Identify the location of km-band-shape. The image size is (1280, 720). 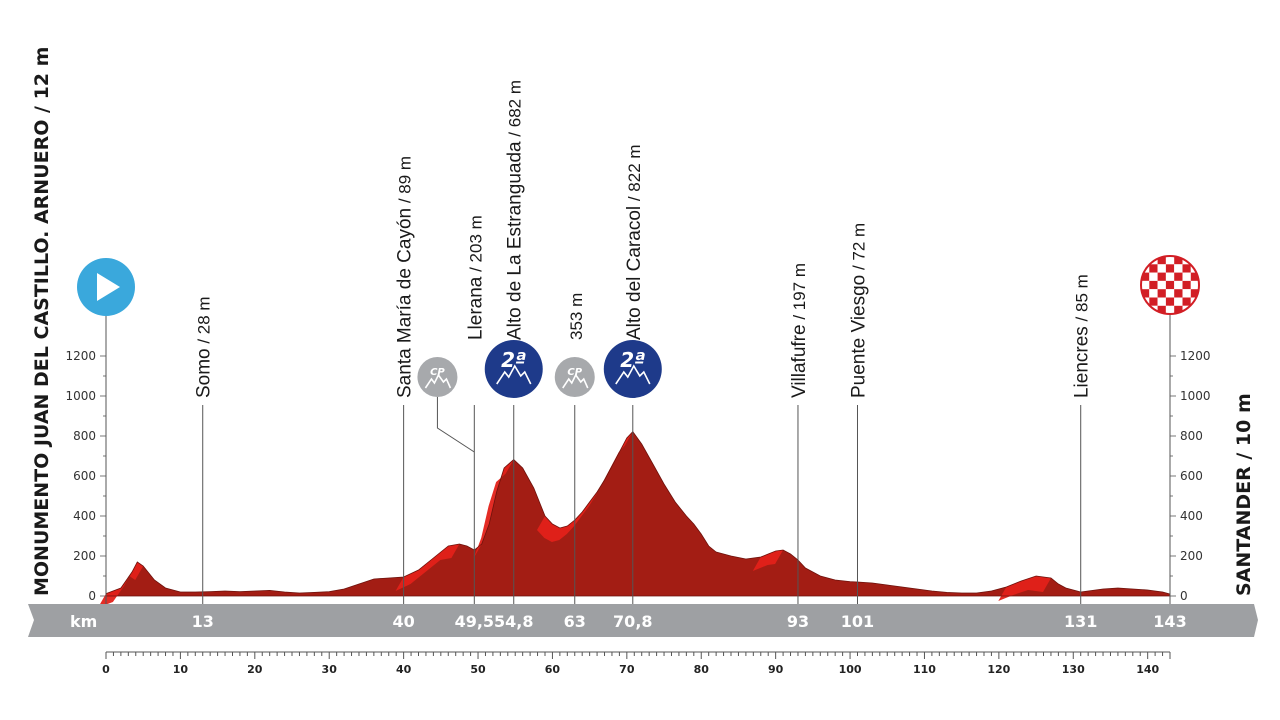
(643, 620).